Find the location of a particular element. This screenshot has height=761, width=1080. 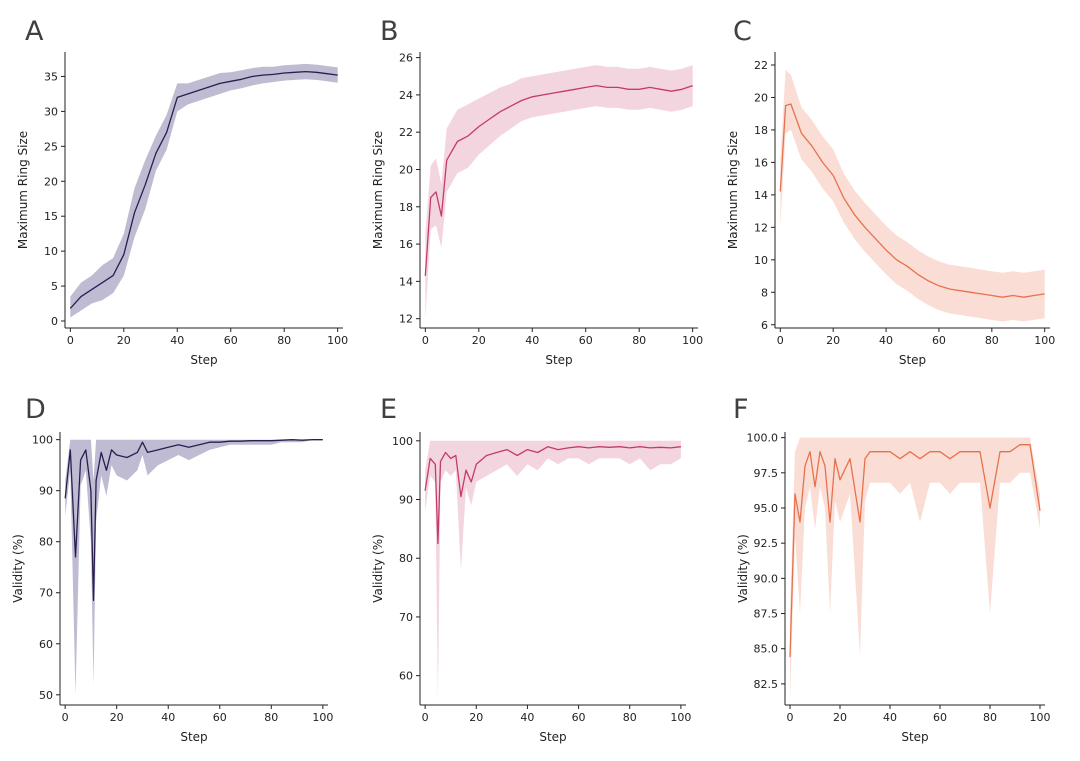

y-axis-title: Maximum Ring Size is located at coordinates (23, 190).